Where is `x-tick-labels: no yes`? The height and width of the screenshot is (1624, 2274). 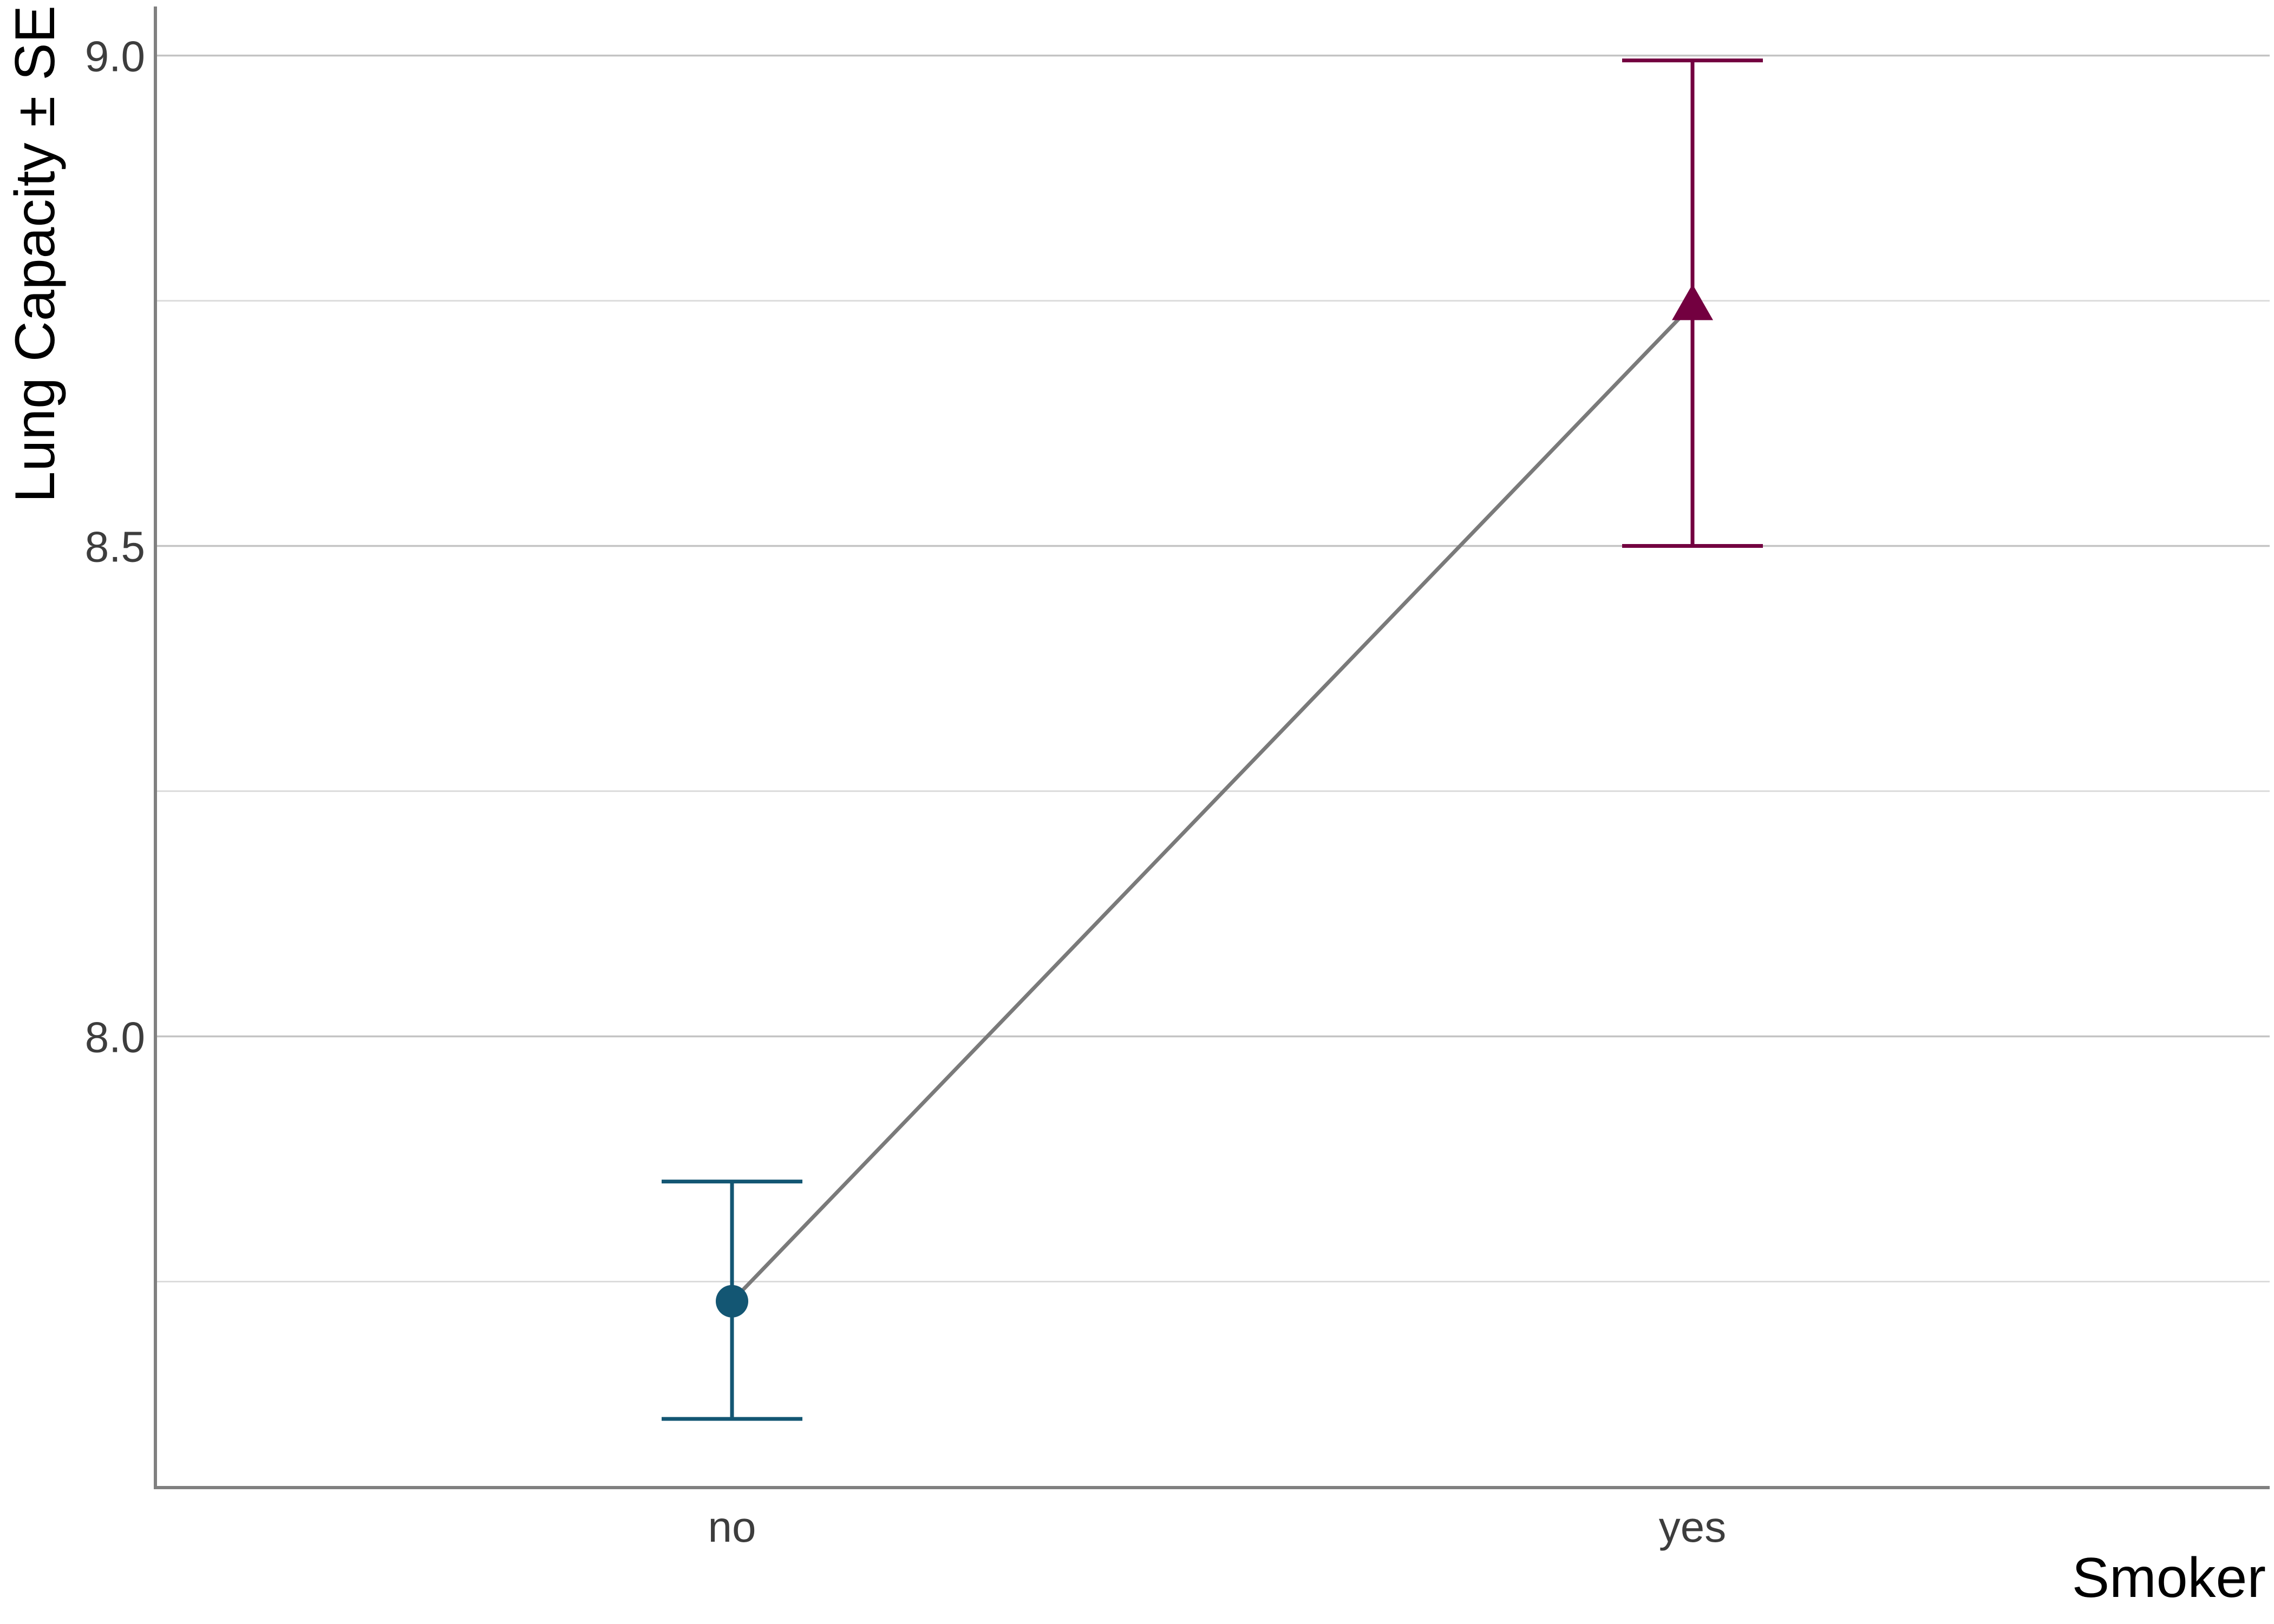 x-tick-labels: no yes is located at coordinates (1217, 1527).